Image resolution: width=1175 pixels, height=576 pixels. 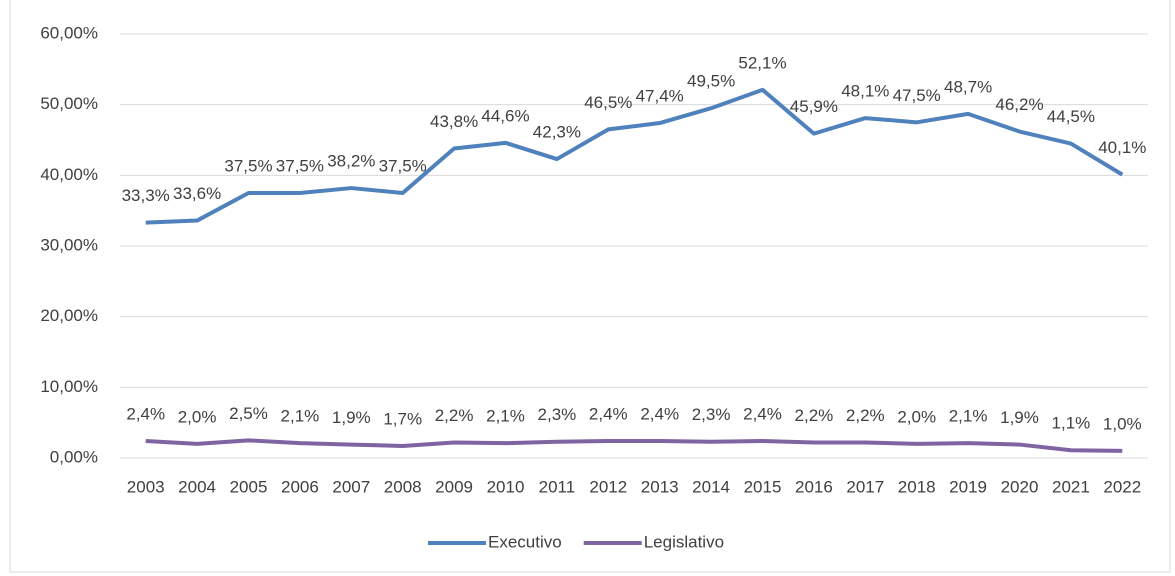 What do you see at coordinates (608, 102) in the screenshot?
I see `data-label: 46,5%` at bounding box center [608, 102].